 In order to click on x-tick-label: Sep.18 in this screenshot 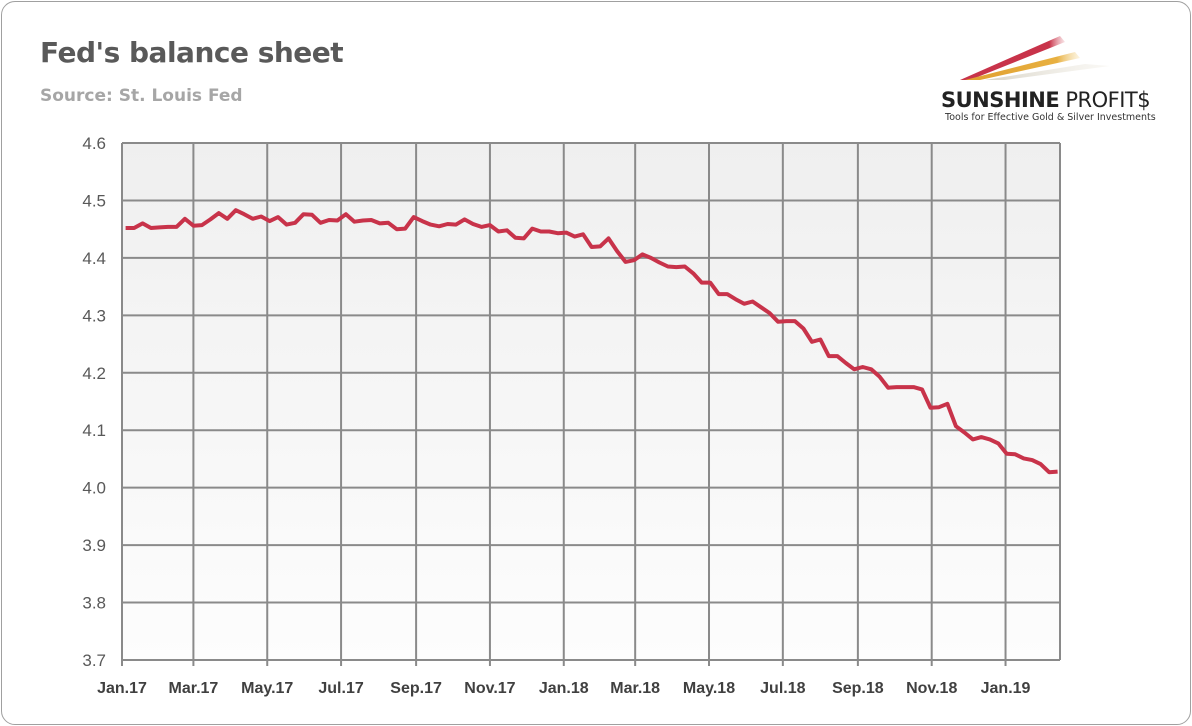, I will do `click(858, 688)`.